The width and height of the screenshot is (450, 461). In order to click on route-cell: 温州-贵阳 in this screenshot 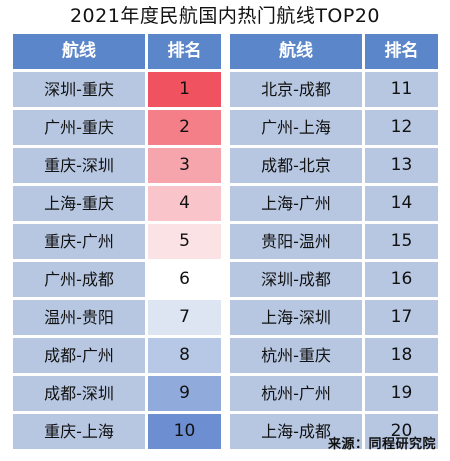, I will do `click(79, 317)`.